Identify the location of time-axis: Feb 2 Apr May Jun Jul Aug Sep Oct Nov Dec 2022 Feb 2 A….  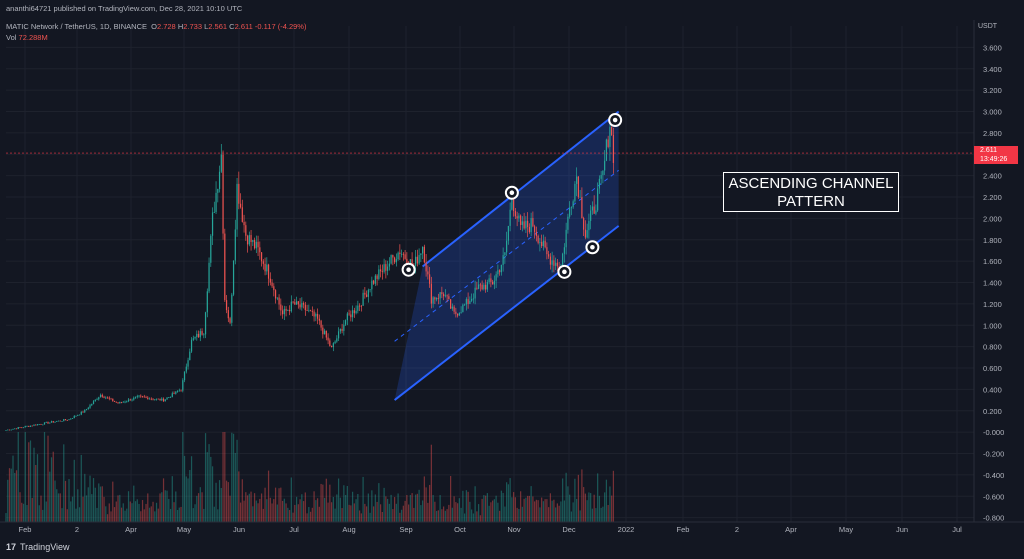
(491, 529).